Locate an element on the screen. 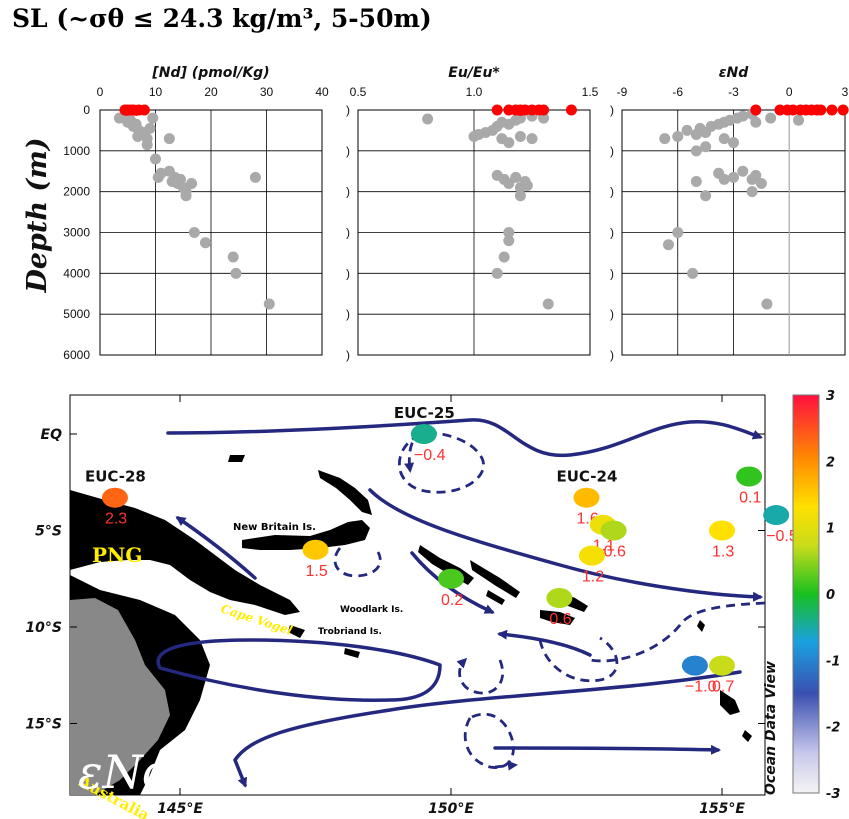 This screenshot has width=849, height=819. y-tick-label: 6000 is located at coordinates (76, 355).